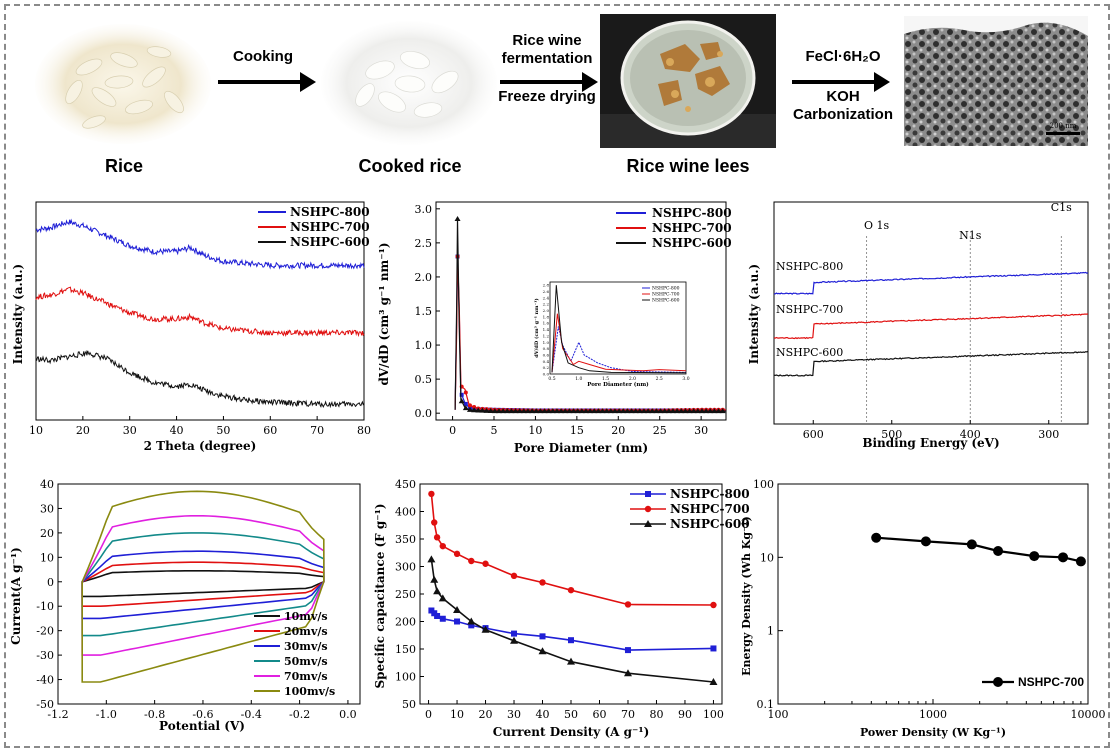 This screenshot has height=754, width=1116. I want to click on axis-ticks: 600500400300200, so click(931, 430).